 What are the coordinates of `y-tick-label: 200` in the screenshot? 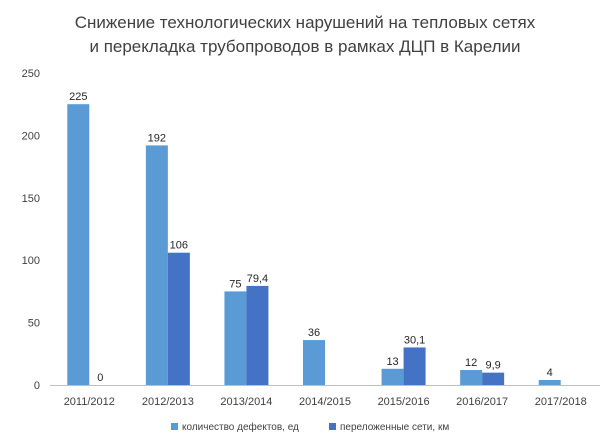 It's located at (31, 136).